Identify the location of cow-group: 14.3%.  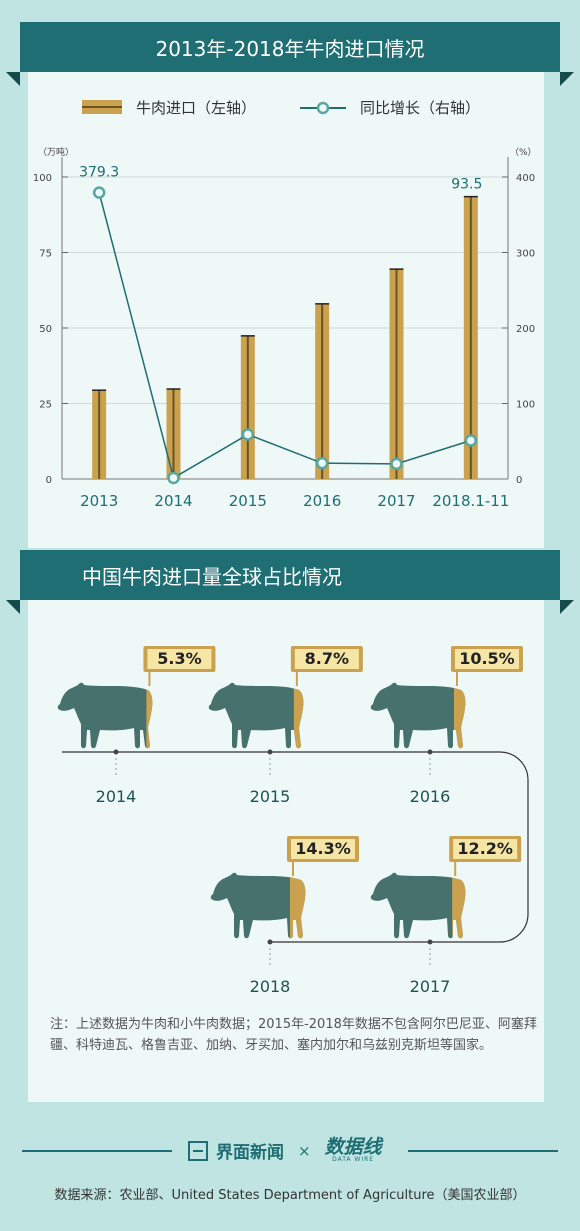
(284, 887).